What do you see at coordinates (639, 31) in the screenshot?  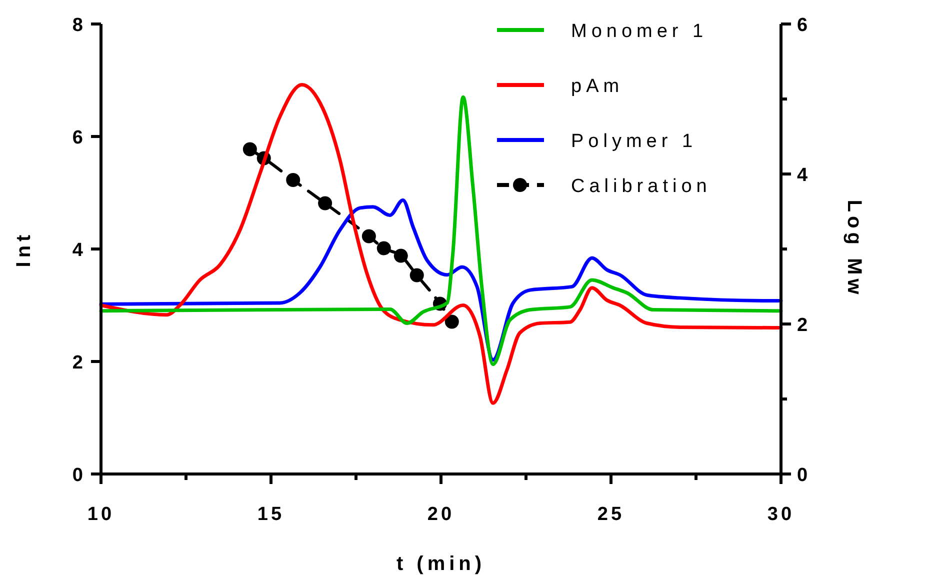 I see `legend-label: Monomer 1` at bounding box center [639, 31].